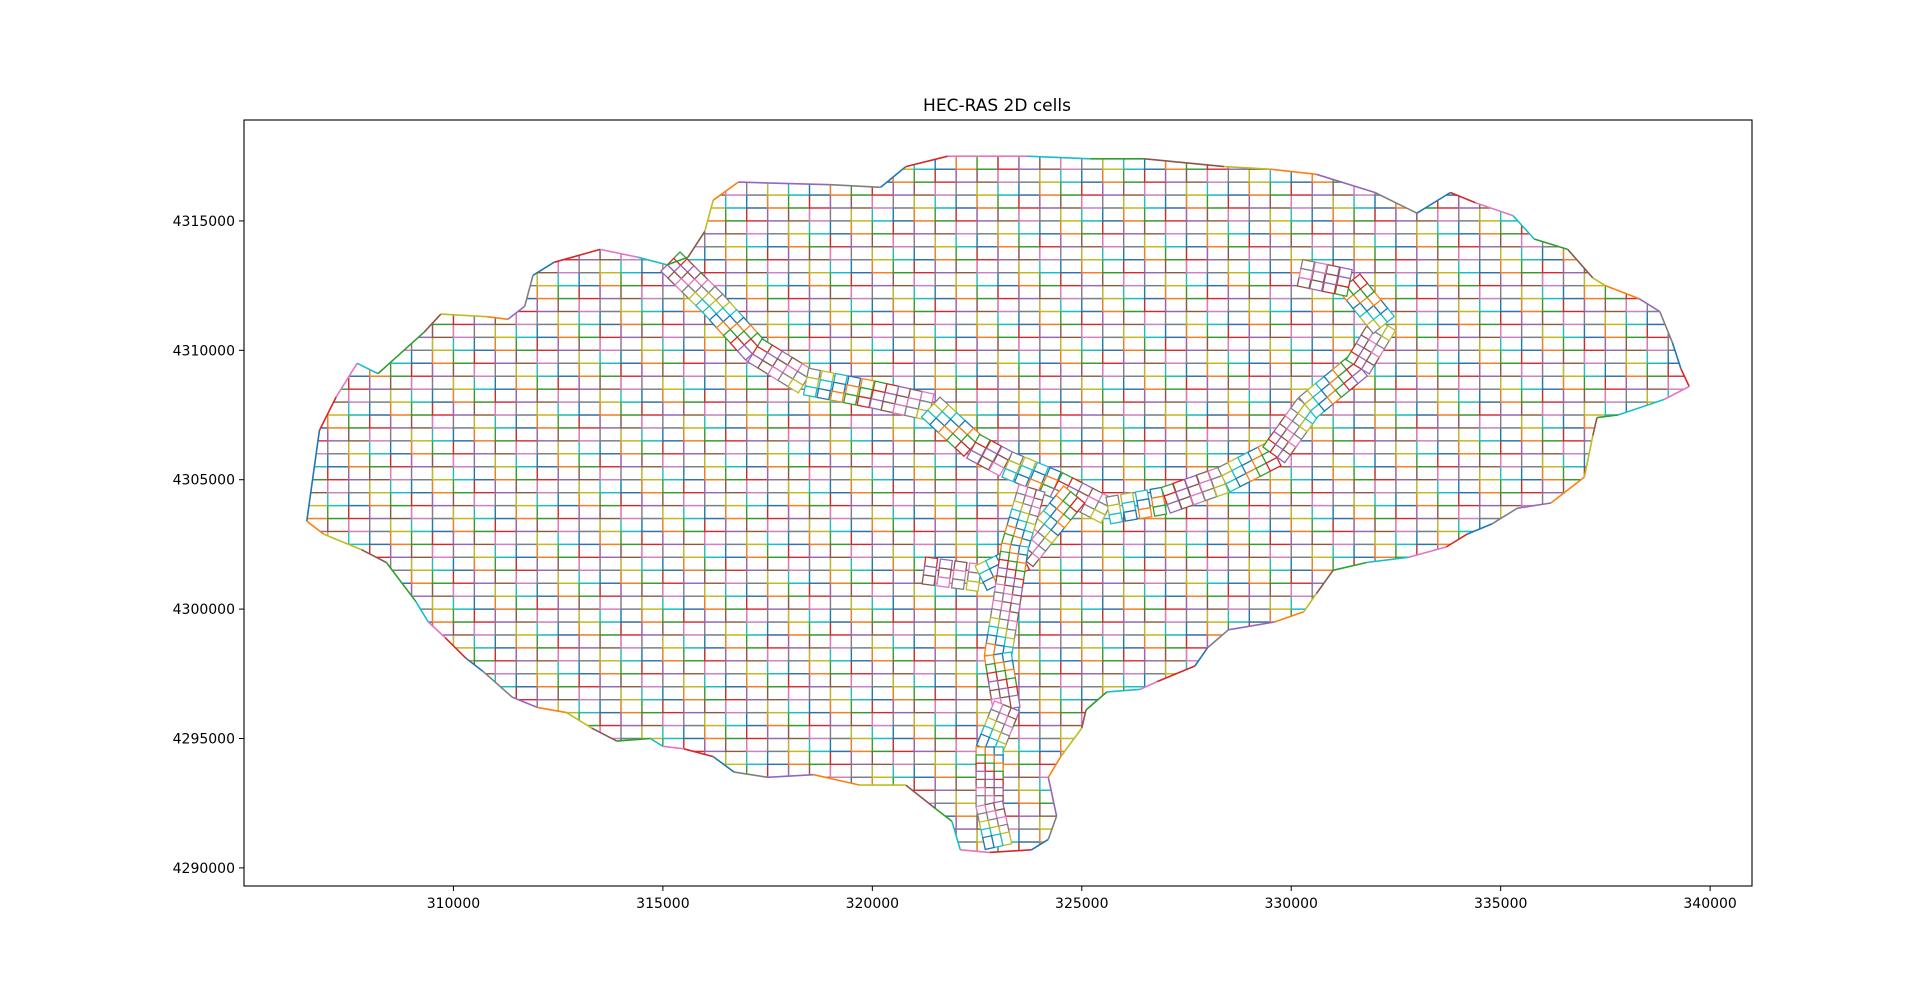 This screenshot has width=1920, height=983. What do you see at coordinates (997, 106) in the screenshot?
I see `chart-title: HEC-RAS 2D cells` at bounding box center [997, 106].